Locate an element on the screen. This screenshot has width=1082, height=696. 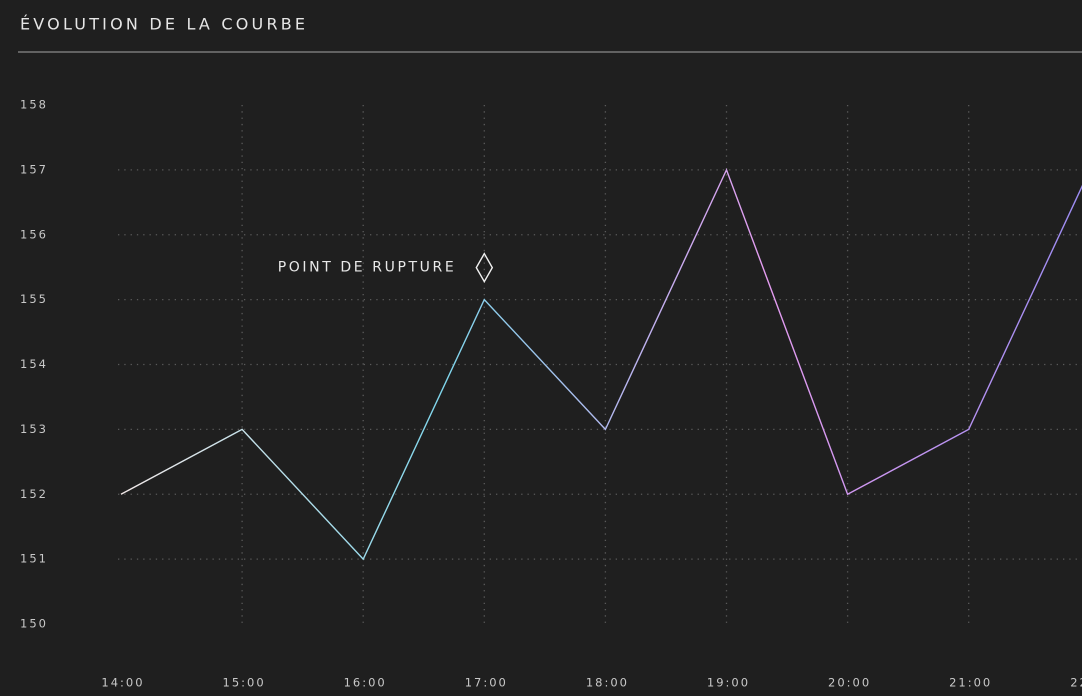
y-tick-label: 153 is located at coordinates (34, 429).